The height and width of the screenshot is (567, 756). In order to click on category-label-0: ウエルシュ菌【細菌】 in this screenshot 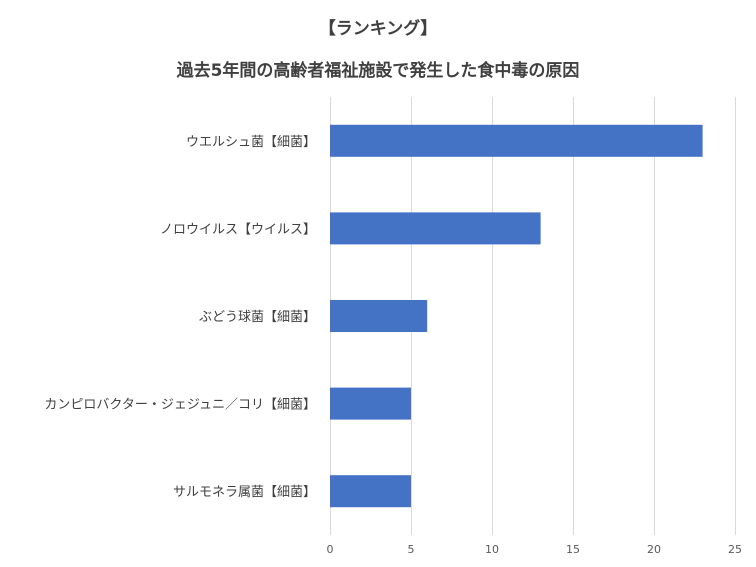, I will do `click(251, 142)`.